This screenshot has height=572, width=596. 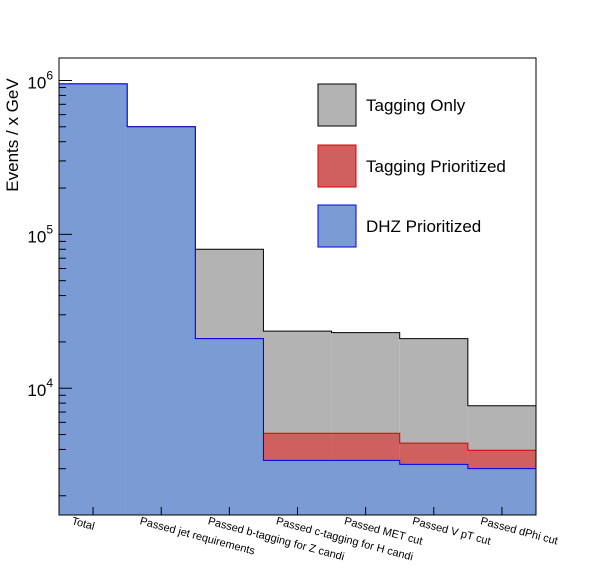 What do you see at coordinates (49, 229) in the screenshot?
I see `y-tick-exponent: 5` at bounding box center [49, 229].